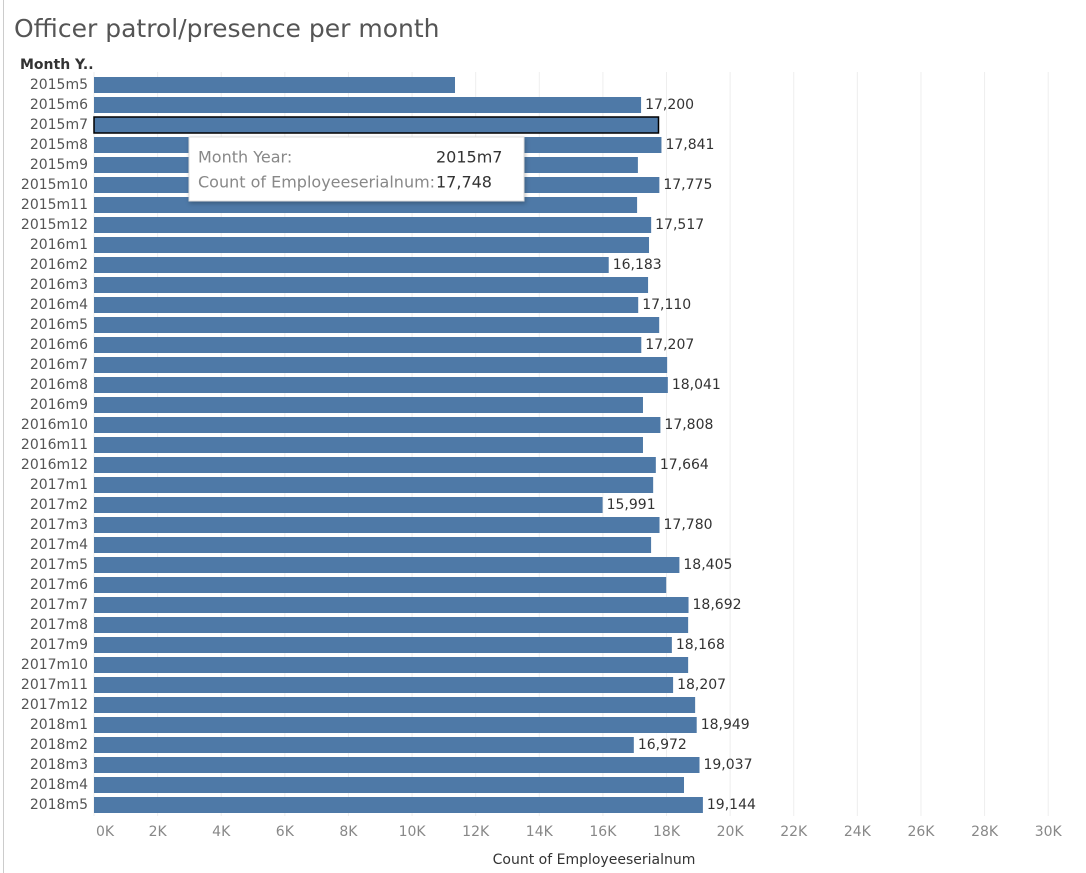 The height and width of the screenshot is (873, 1086). I want to click on y-tick-label: 2018m2, so click(59, 745).